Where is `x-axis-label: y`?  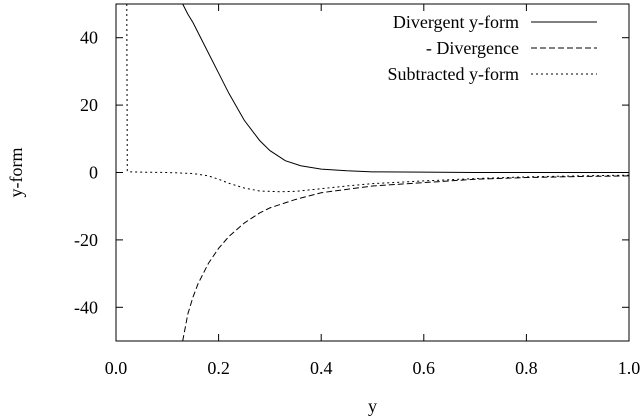
x-axis-label: y is located at coordinates (372, 406).